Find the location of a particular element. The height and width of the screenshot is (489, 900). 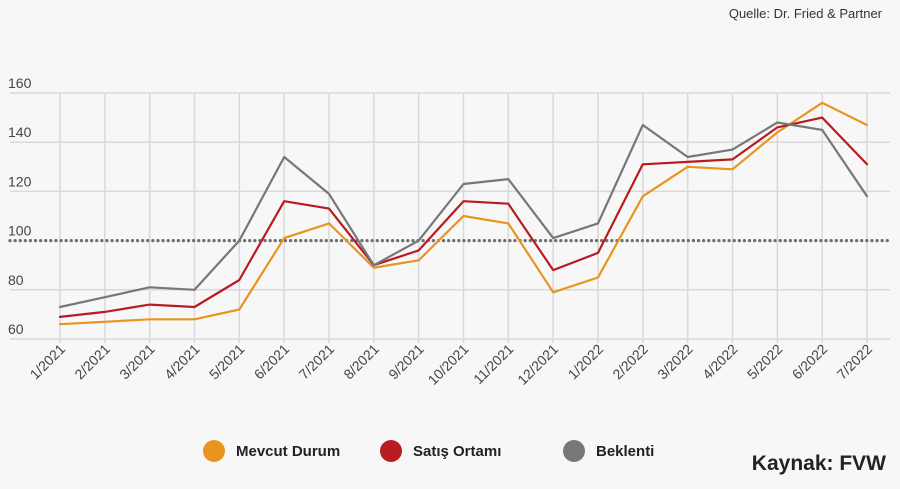

x-tick-label: 8/2021 is located at coordinates (361, 362).